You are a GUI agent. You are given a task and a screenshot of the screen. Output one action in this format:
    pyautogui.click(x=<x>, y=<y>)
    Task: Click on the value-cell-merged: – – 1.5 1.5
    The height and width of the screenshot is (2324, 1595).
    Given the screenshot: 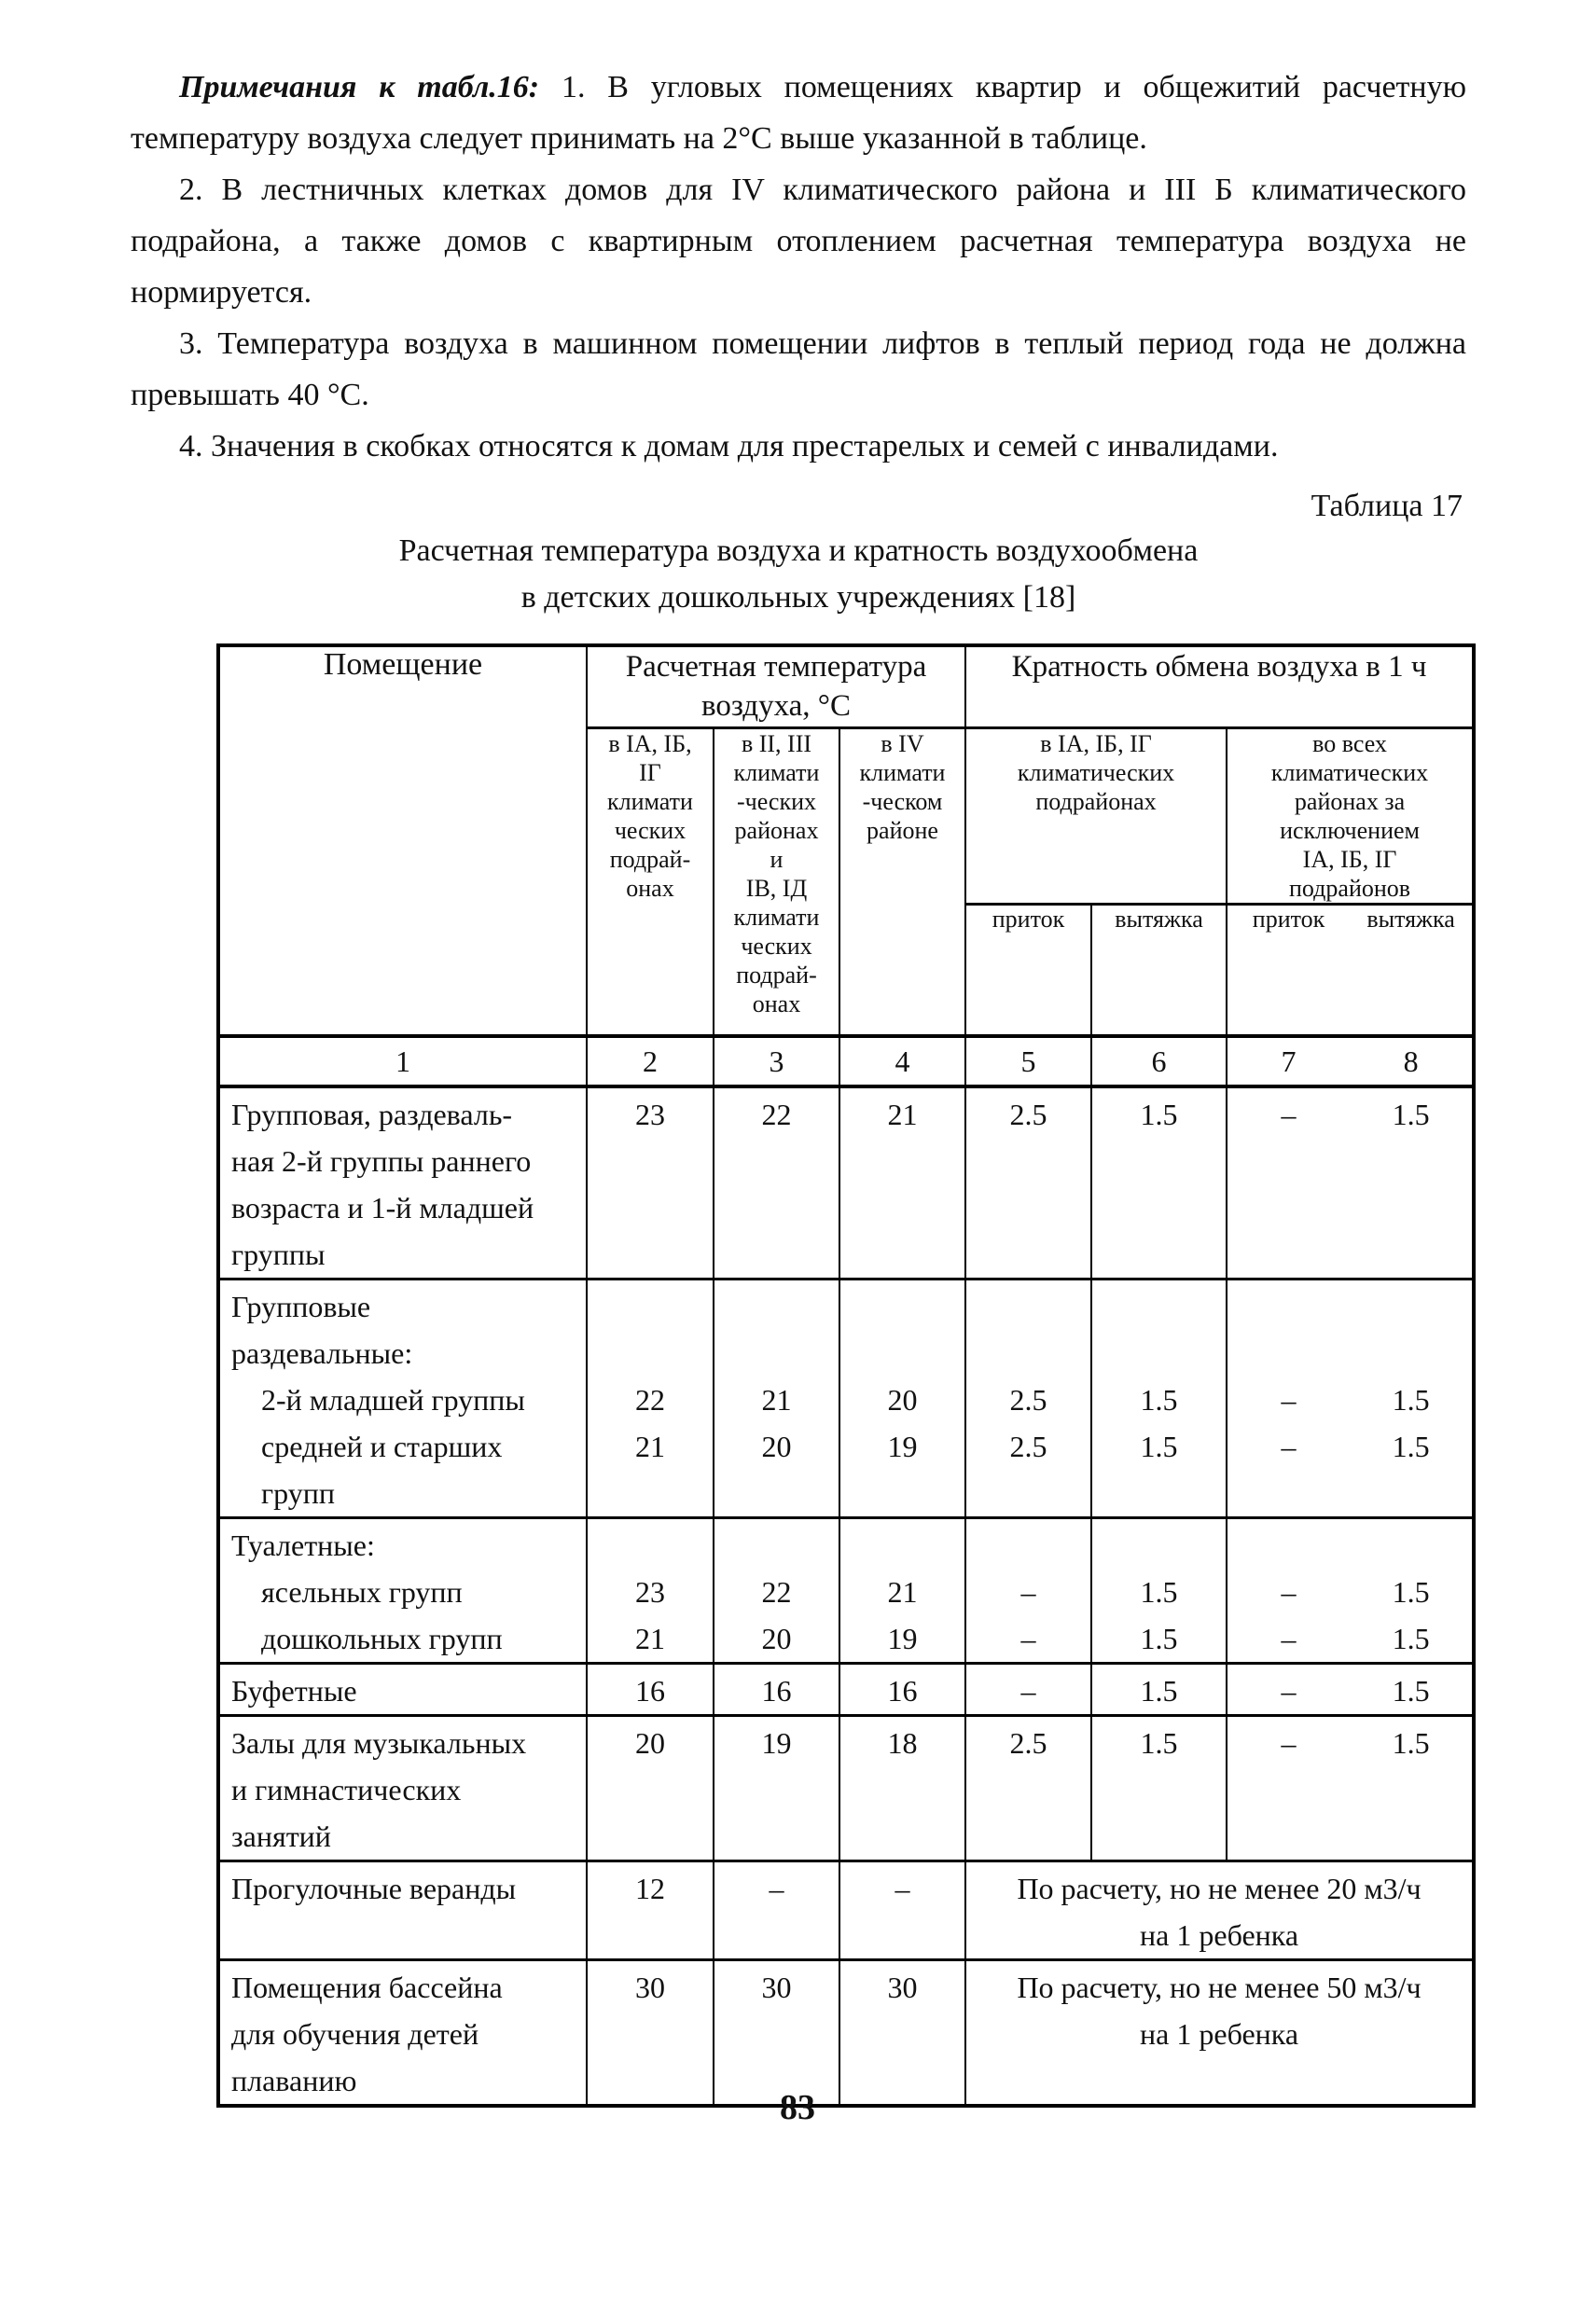 What is the action you would take?
    pyautogui.click(x=1351, y=1398)
    